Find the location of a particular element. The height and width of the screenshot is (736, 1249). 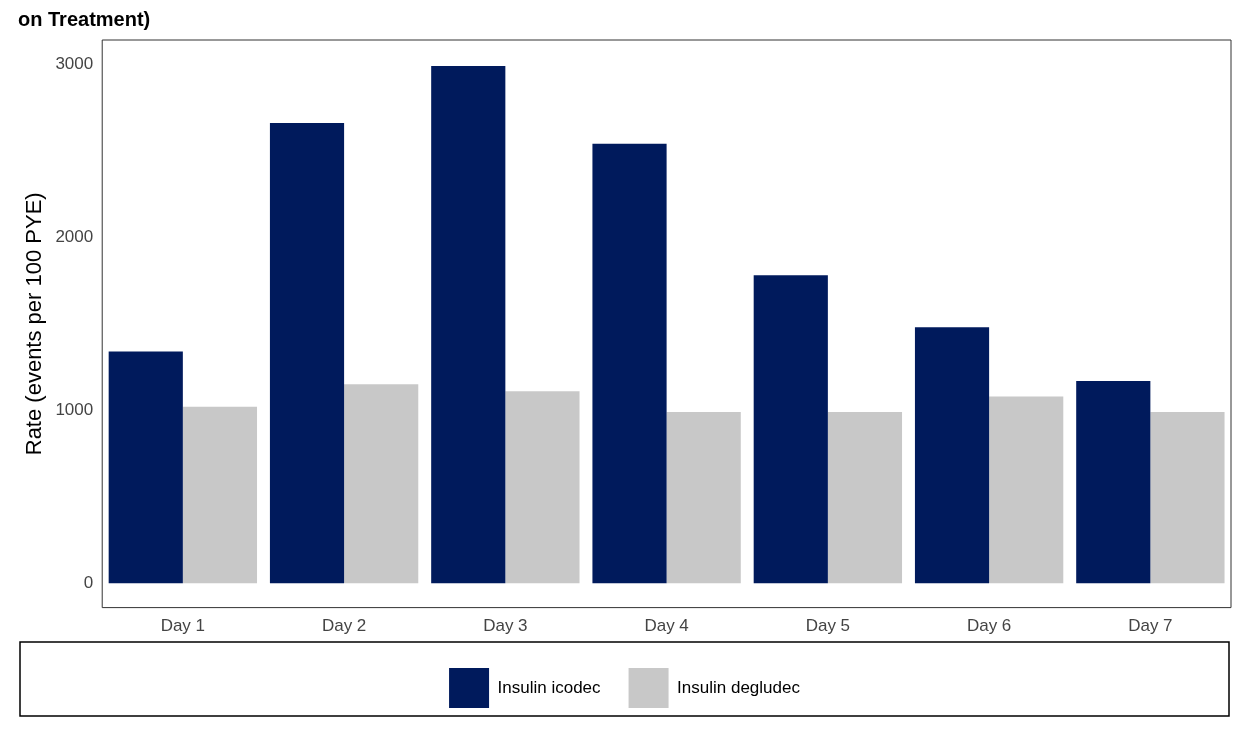

chart-title: on Treatment) is located at coordinates (84, 18).